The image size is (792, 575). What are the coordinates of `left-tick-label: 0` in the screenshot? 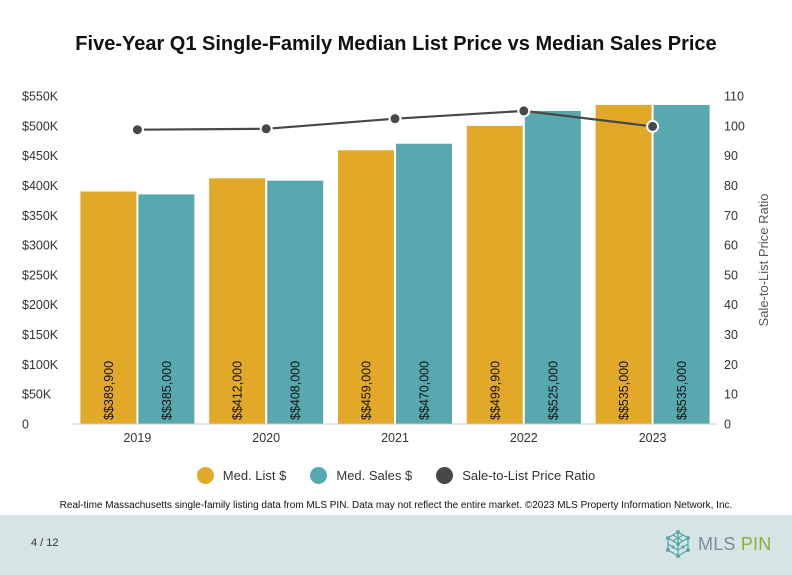 It's located at (25, 425).